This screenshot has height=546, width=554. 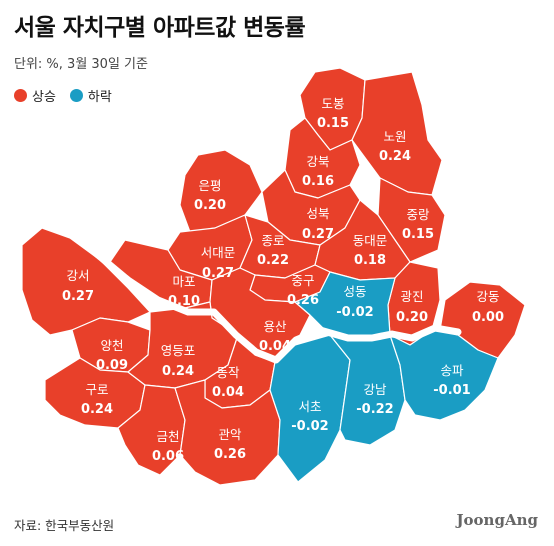 I want to click on legend: 상승 하락, so click(x=63, y=95).